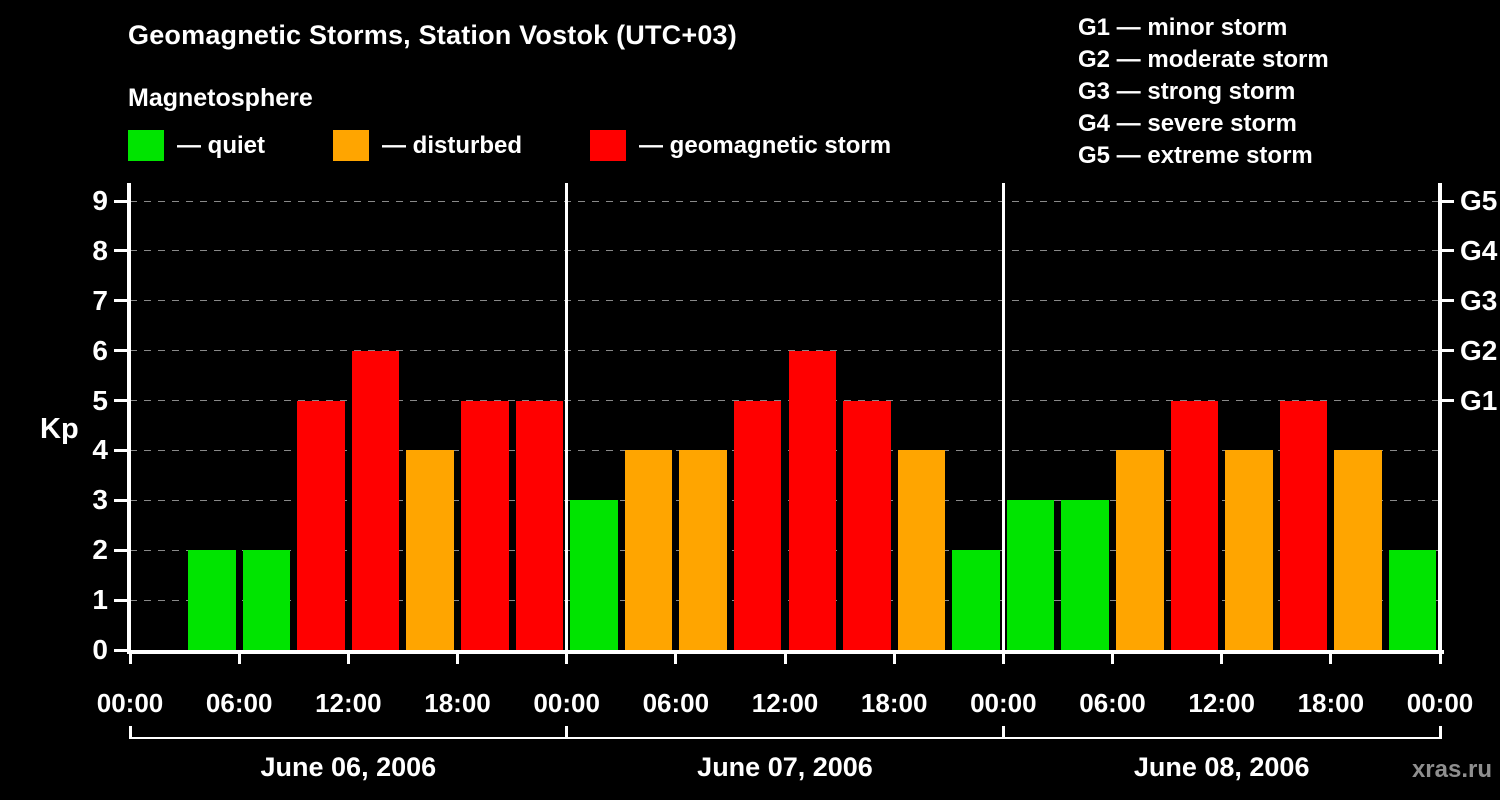 This screenshot has width=1500, height=800. Describe the element at coordinates (100, 250) in the screenshot. I see `y-axis-tick-label: 8` at that location.